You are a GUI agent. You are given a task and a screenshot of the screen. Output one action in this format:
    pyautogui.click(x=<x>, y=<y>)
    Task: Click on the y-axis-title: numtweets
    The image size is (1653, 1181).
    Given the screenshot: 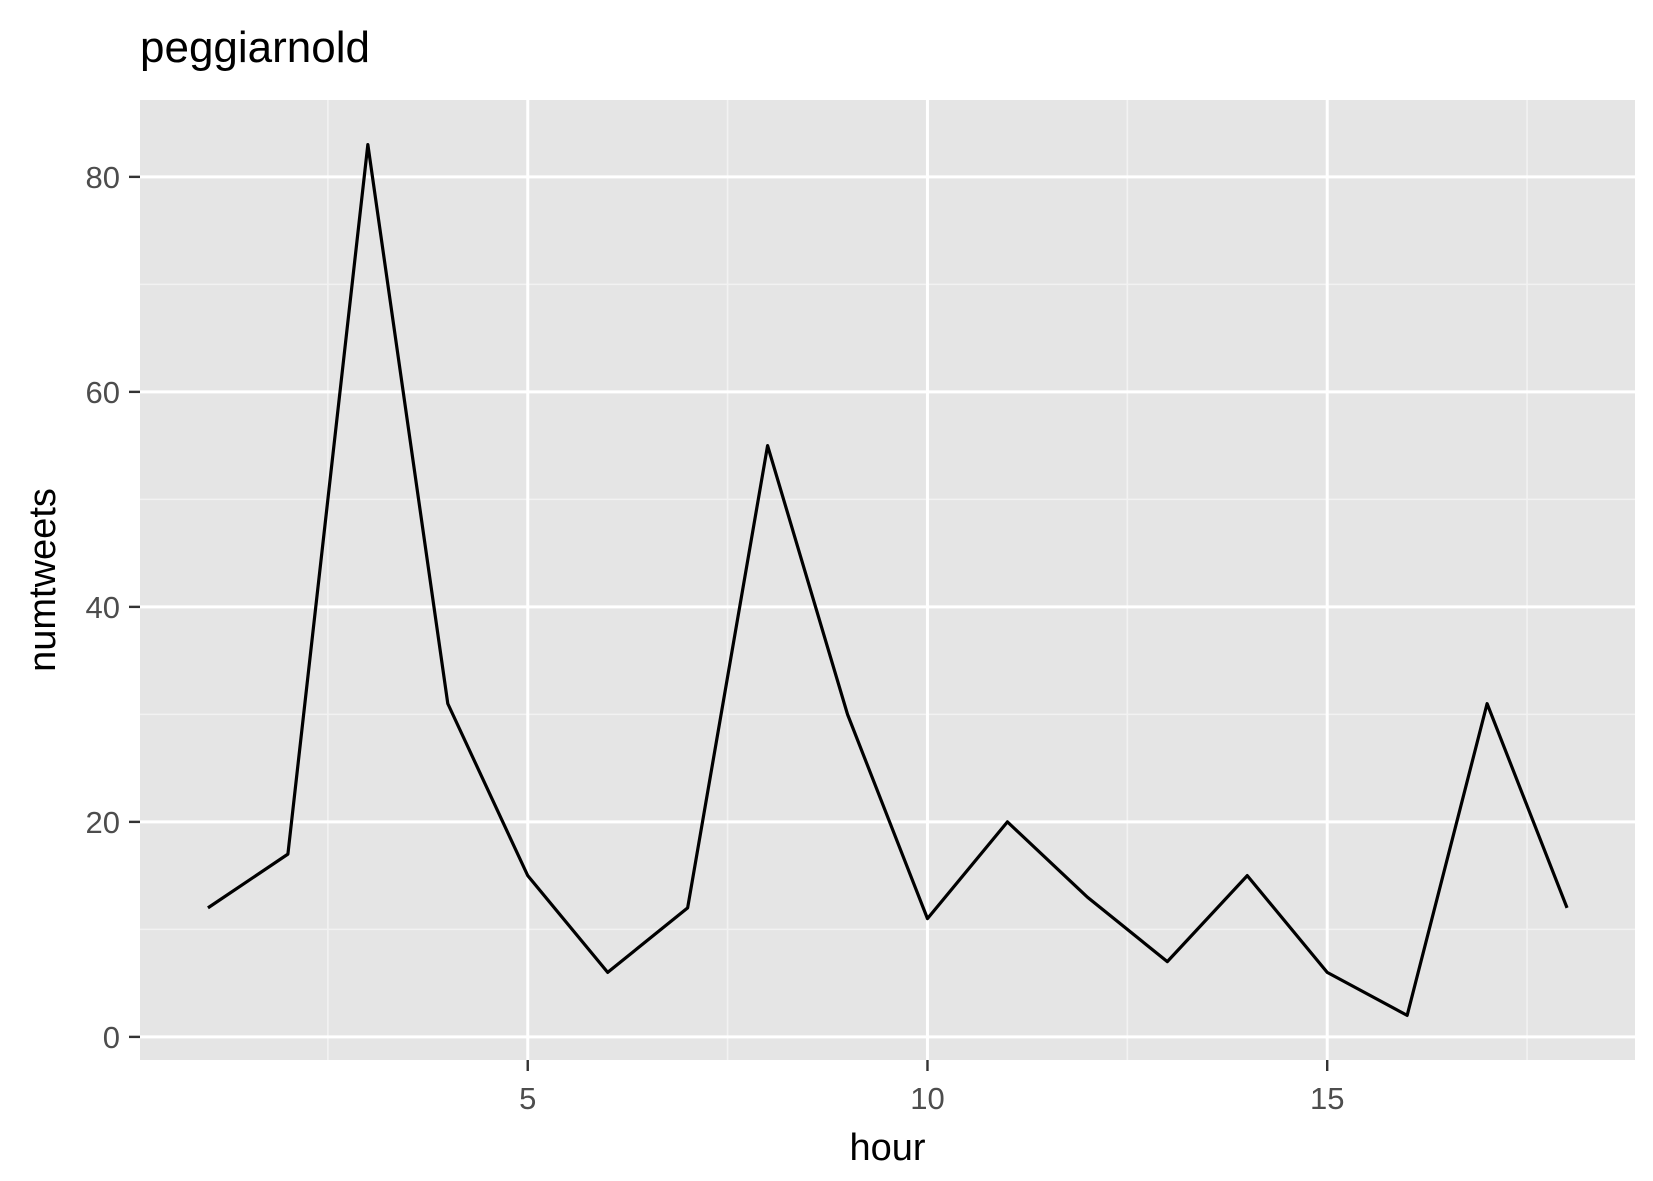 What is the action you would take?
    pyautogui.click(x=43, y=580)
    